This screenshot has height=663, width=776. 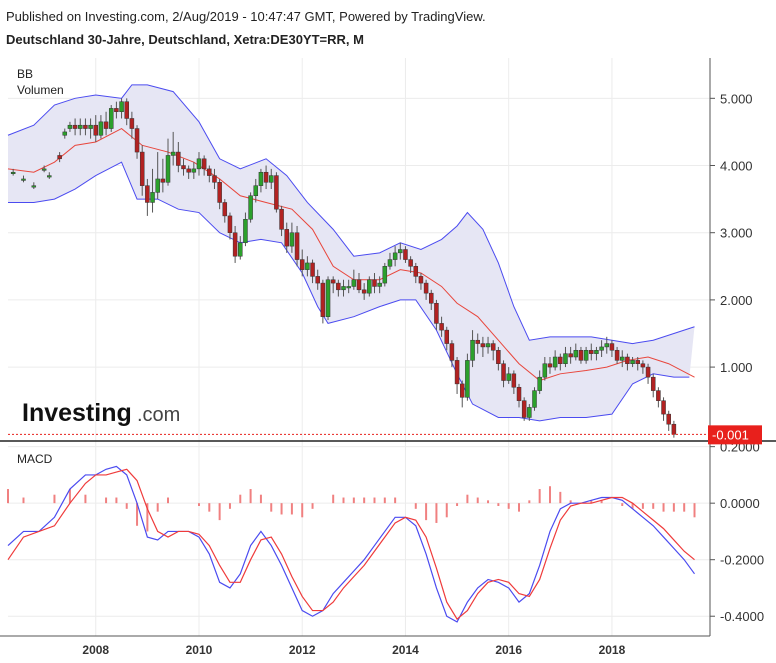 What do you see at coordinates (742, 560) in the screenshot?
I see `y-tick-label: -0.2000` at bounding box center [742, 560].